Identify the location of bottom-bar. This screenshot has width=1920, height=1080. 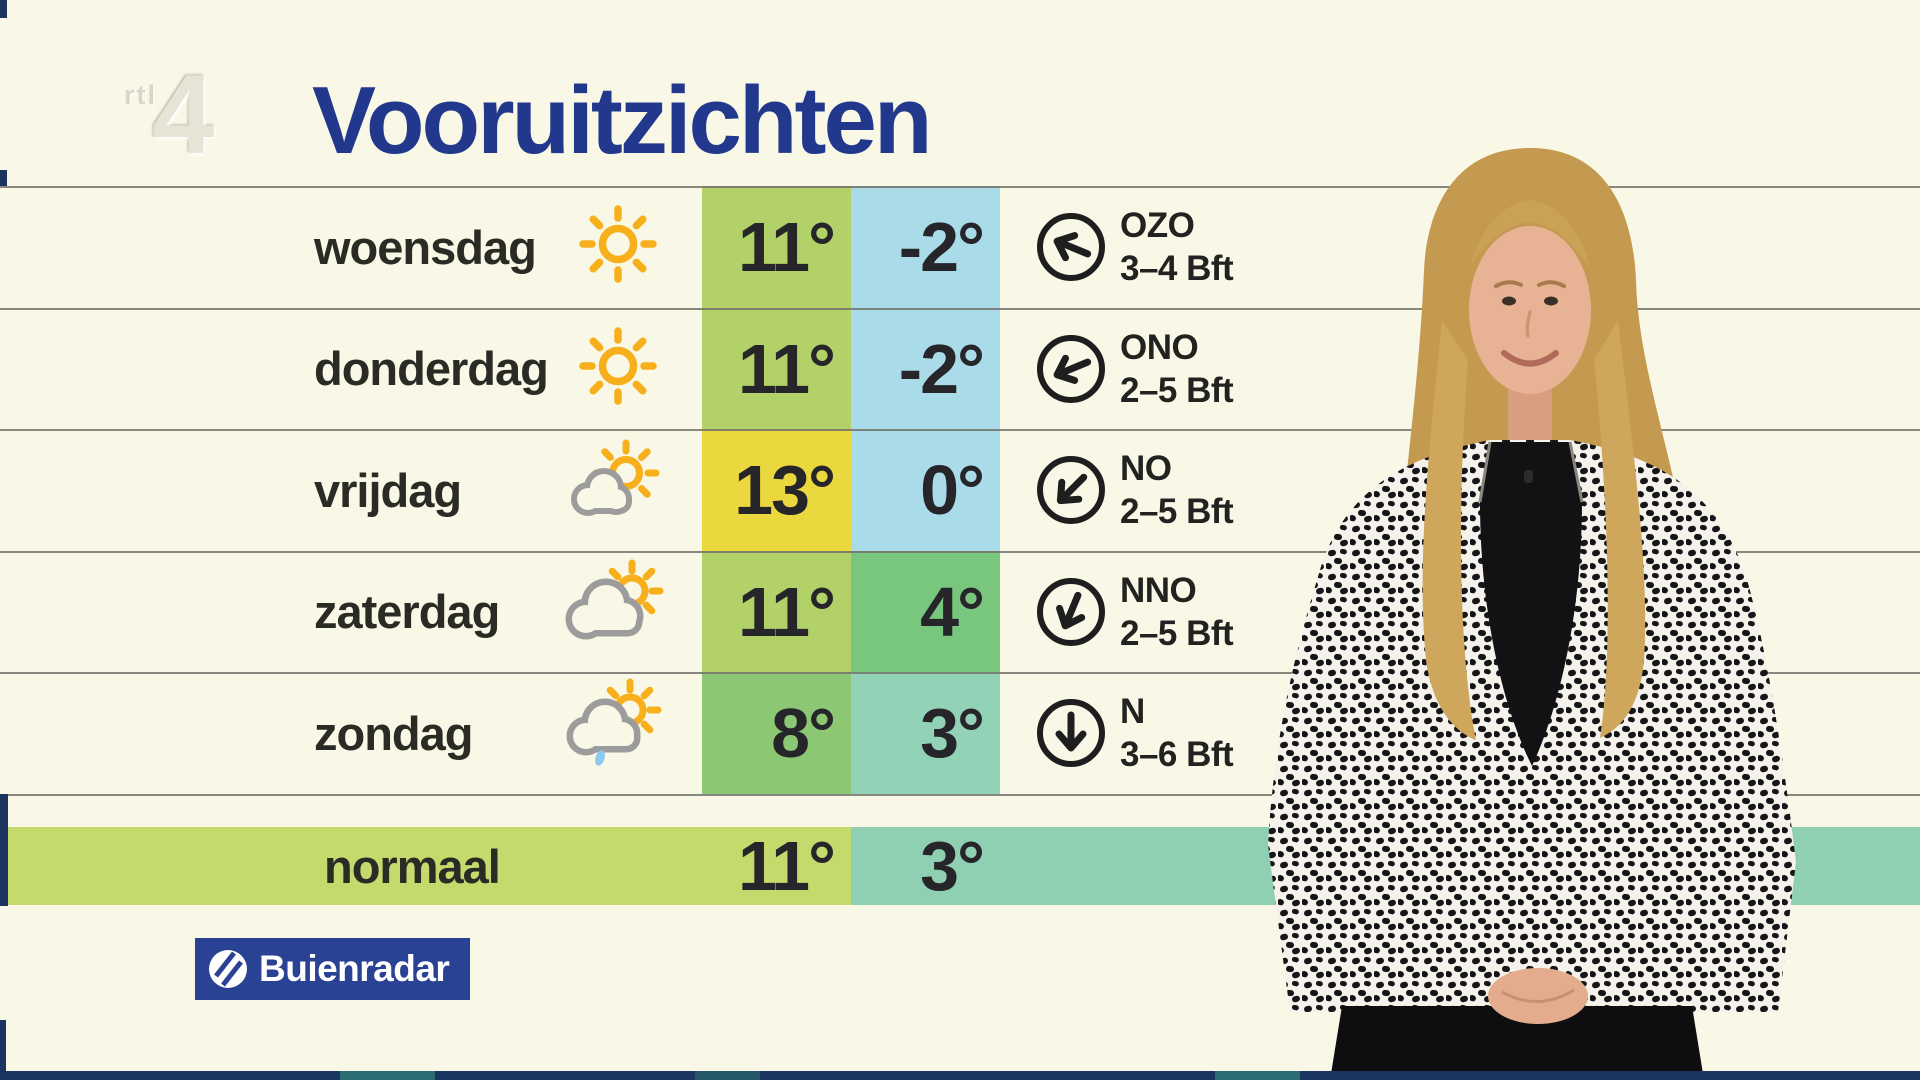
(960, 1075).